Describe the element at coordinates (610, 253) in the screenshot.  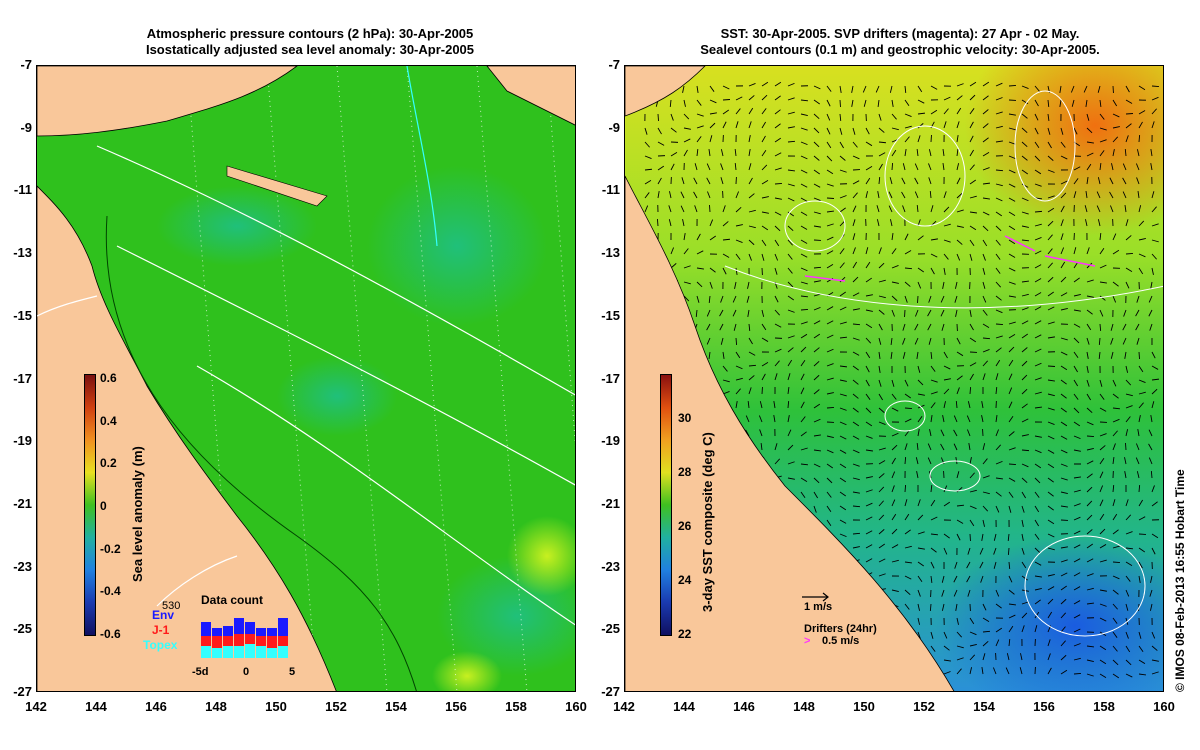
I see `y-tick-label: -13` at that location.